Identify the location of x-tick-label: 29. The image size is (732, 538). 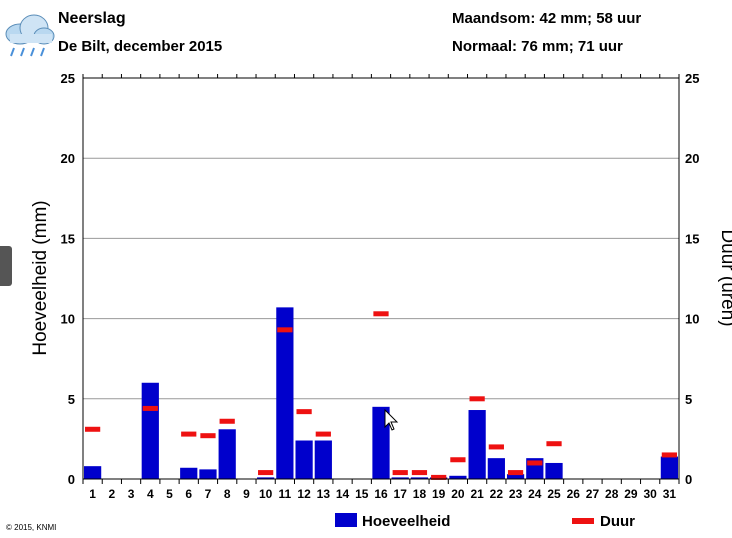
(631, 494).